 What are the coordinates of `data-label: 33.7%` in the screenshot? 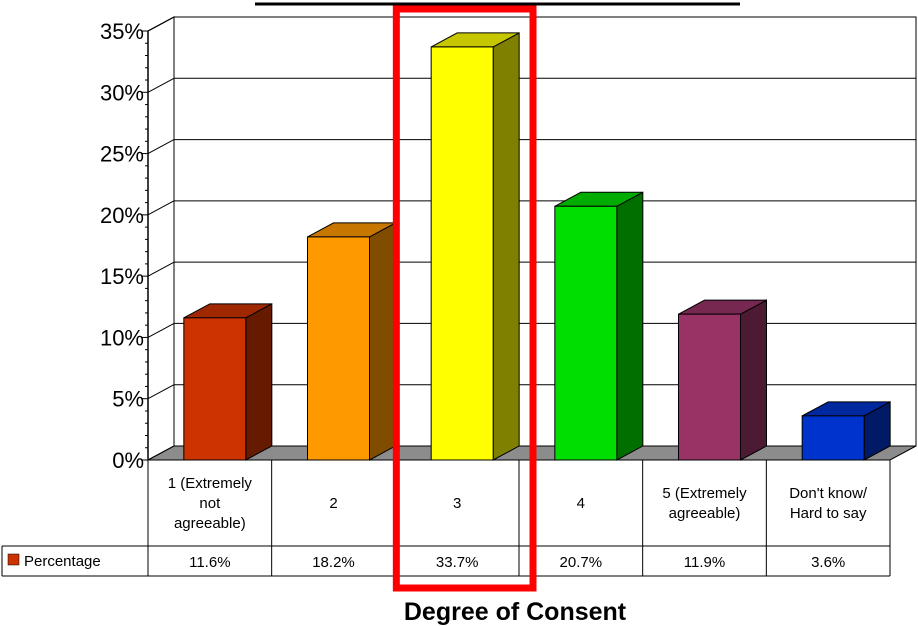 It's located at (457, 562).